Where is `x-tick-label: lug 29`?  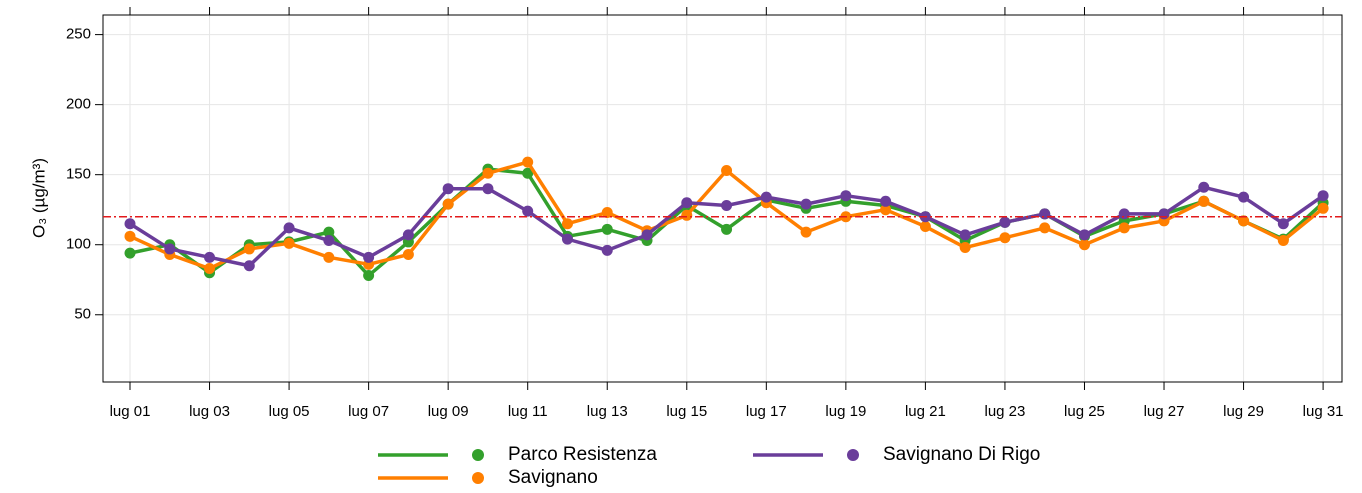
x-tick-label: lug 29 is located at coordinates (1243, 411).